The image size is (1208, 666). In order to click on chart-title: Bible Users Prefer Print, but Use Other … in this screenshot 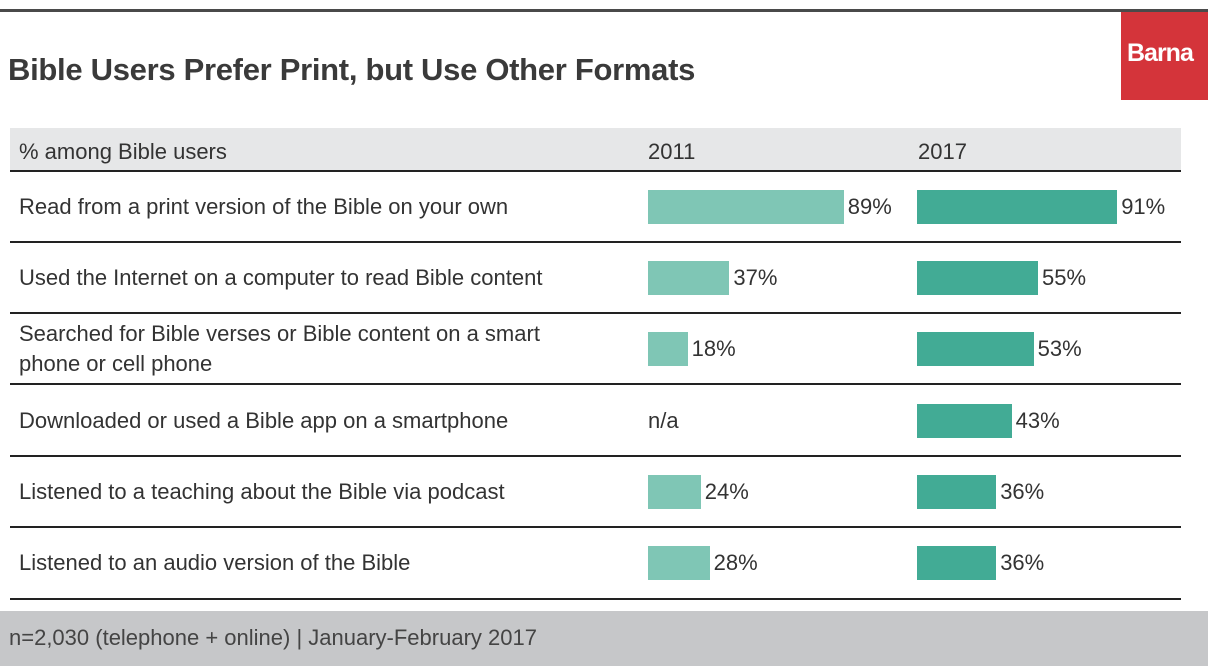, I will do `click(352, 69)`.